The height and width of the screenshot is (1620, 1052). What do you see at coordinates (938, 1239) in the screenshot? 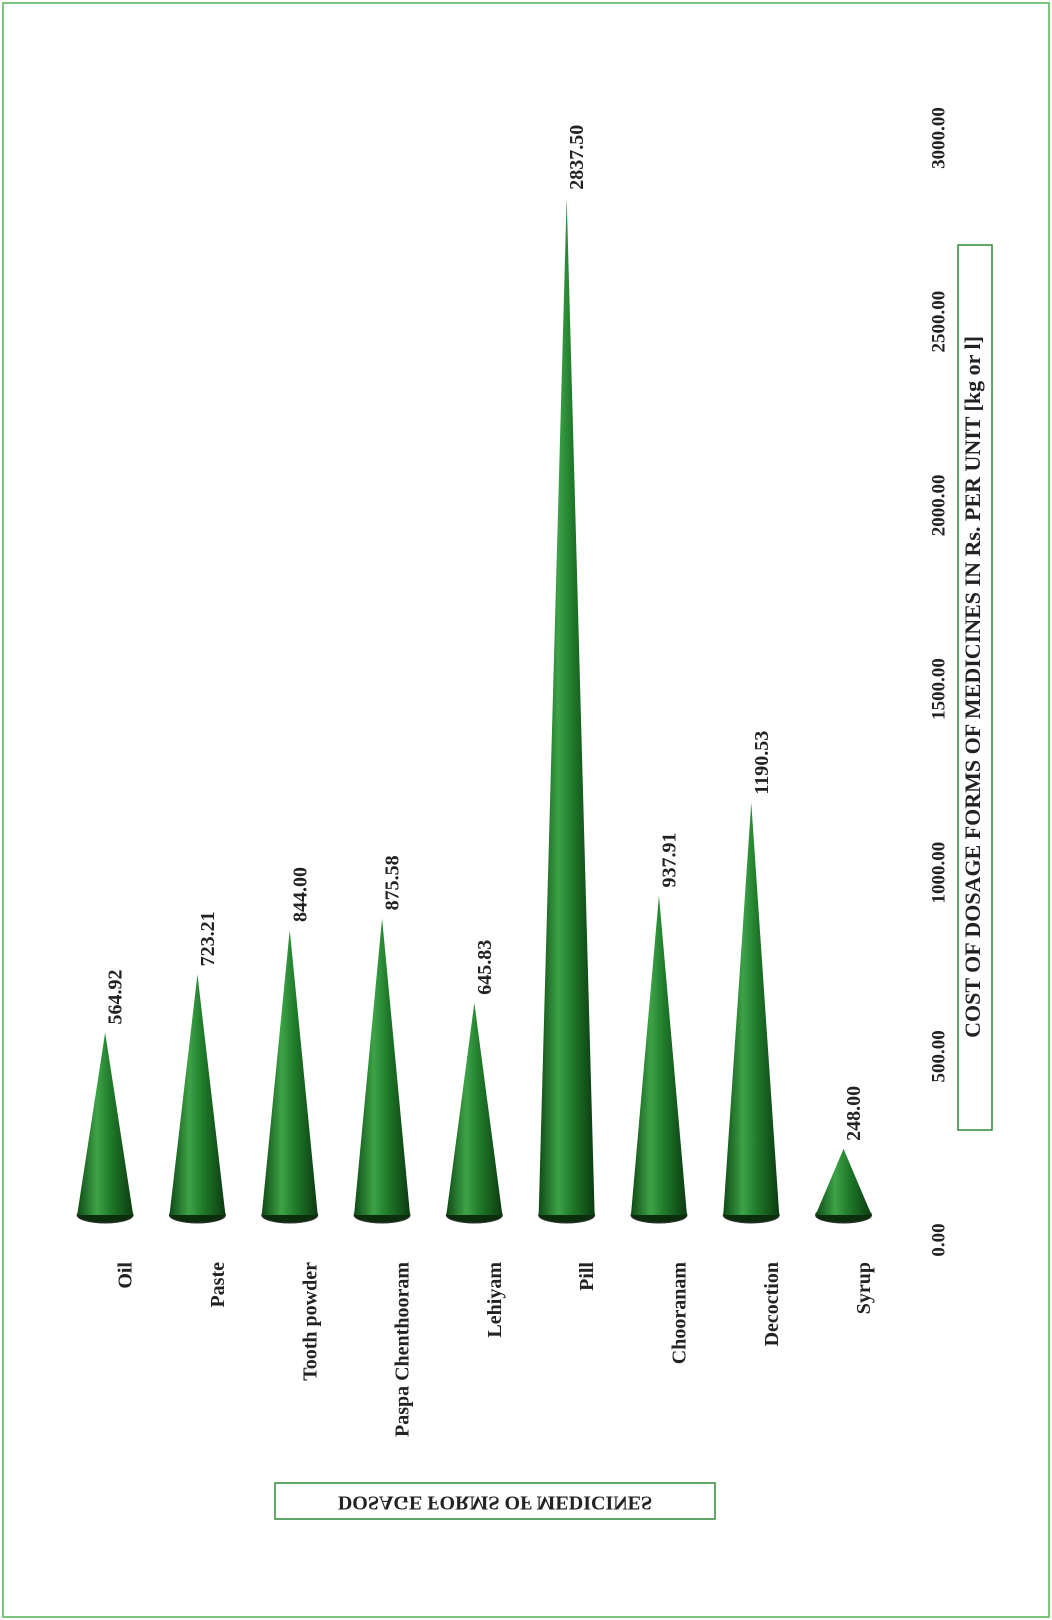
I see `y-tick-label: 0.00` at bounding box center [938, 1239].